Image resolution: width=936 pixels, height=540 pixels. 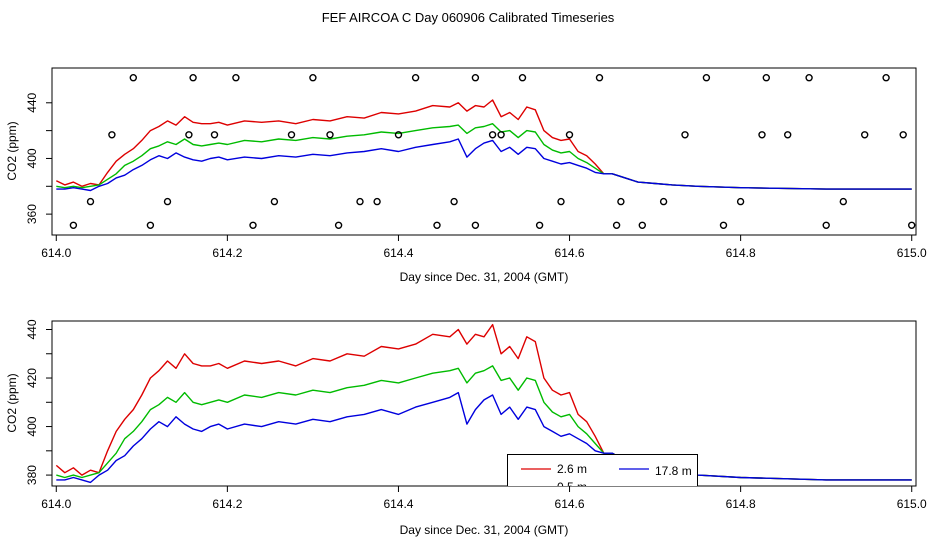 What do you see at coordinates (32, 214) in the screenshot?
I see `top-y-tick-label: 360` at bounding box center [32, 214].